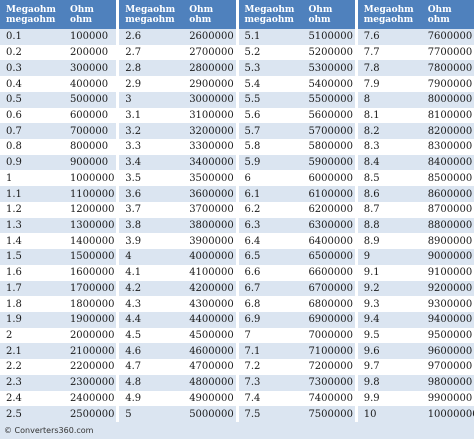 The height and width of the screenshot is (439, 474). Describe the element at coordinates (128, 257) in the screenshot. I see `megaohm-cell: 4` at that location.